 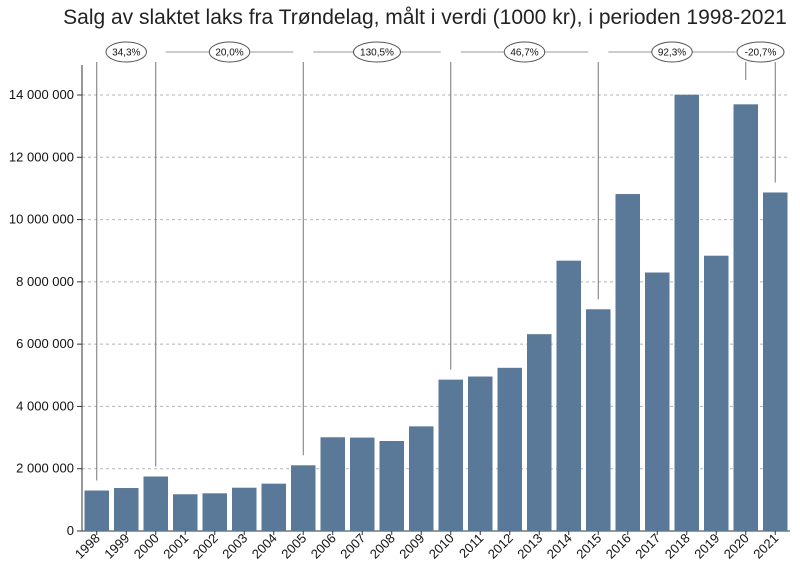 I want to click on x-tick-label: 2002, so click(x=205, y=546).